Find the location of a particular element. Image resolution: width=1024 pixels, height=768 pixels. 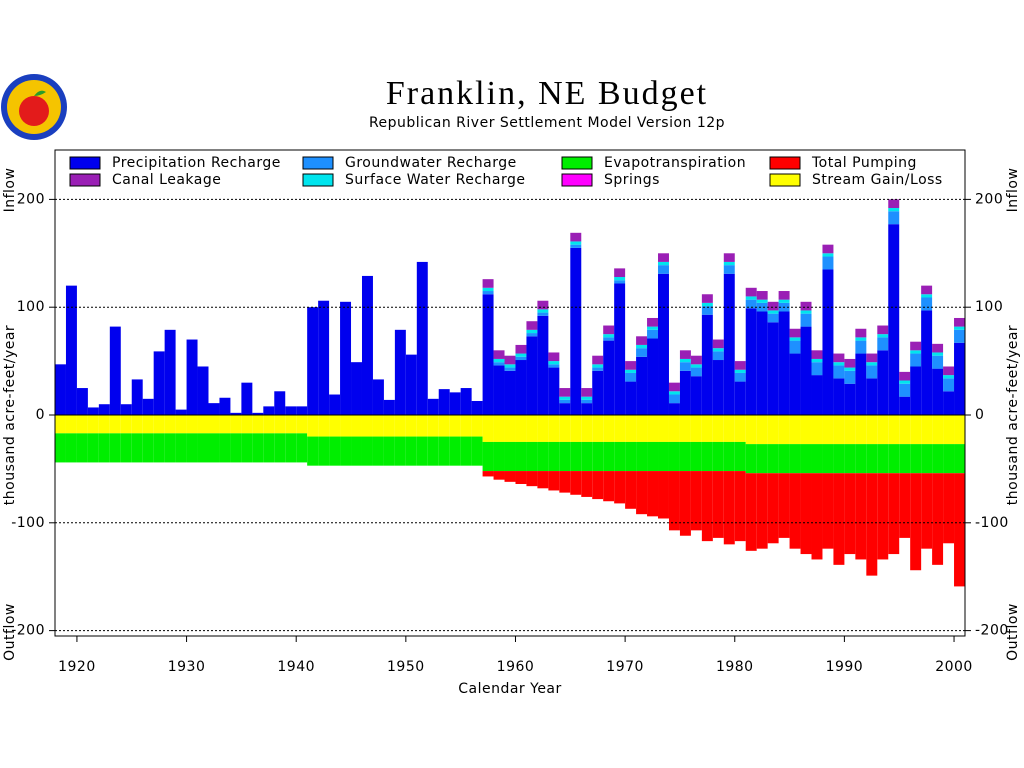

outflow-label-right: Outflow is located at coordinates (1013, 632).